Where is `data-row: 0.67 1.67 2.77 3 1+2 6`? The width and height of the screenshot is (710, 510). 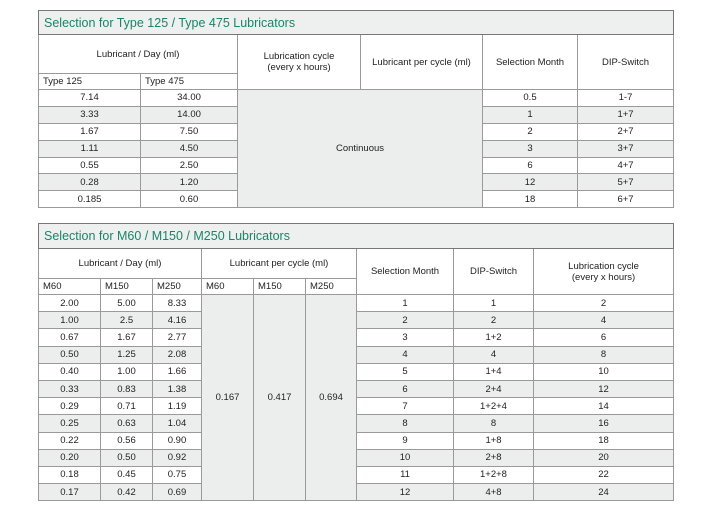 data-row: 0.67 1.67 2.77 3 1+2 6 is located at coordinates (356, 337).